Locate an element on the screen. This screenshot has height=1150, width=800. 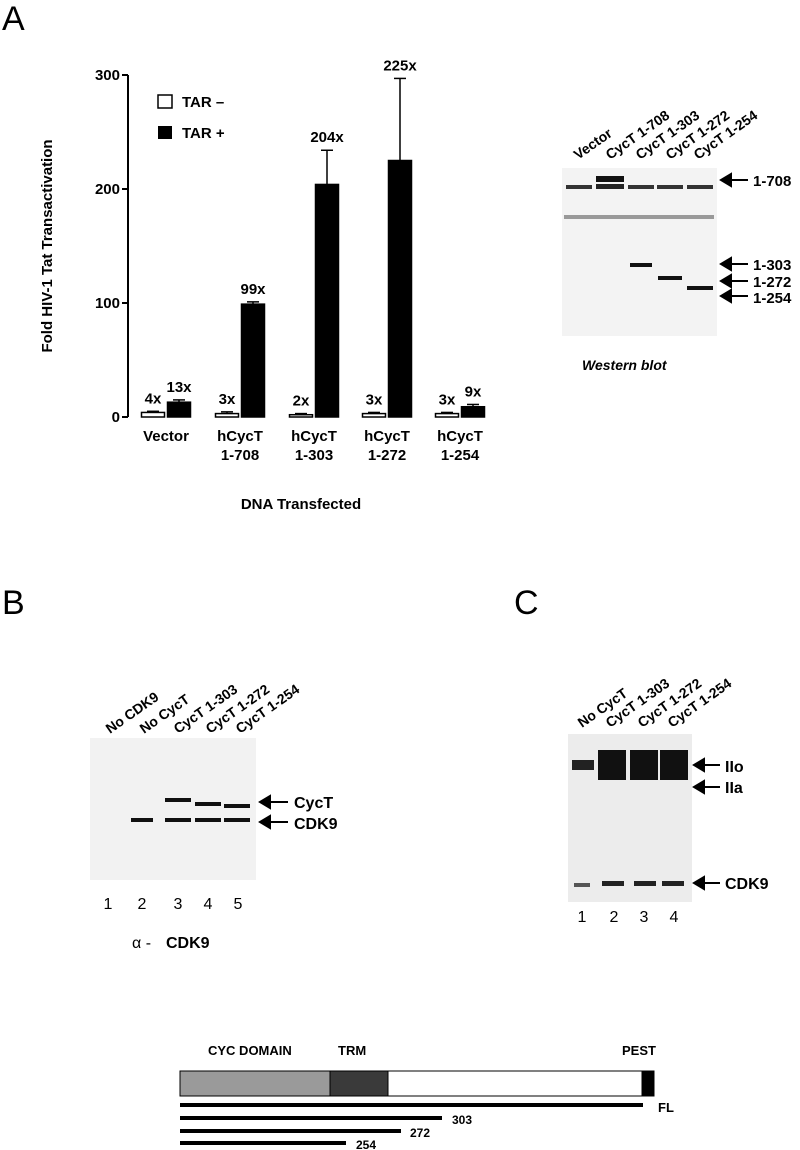
chart-y-tick-label: 300 is located at coordinates (107, 75).